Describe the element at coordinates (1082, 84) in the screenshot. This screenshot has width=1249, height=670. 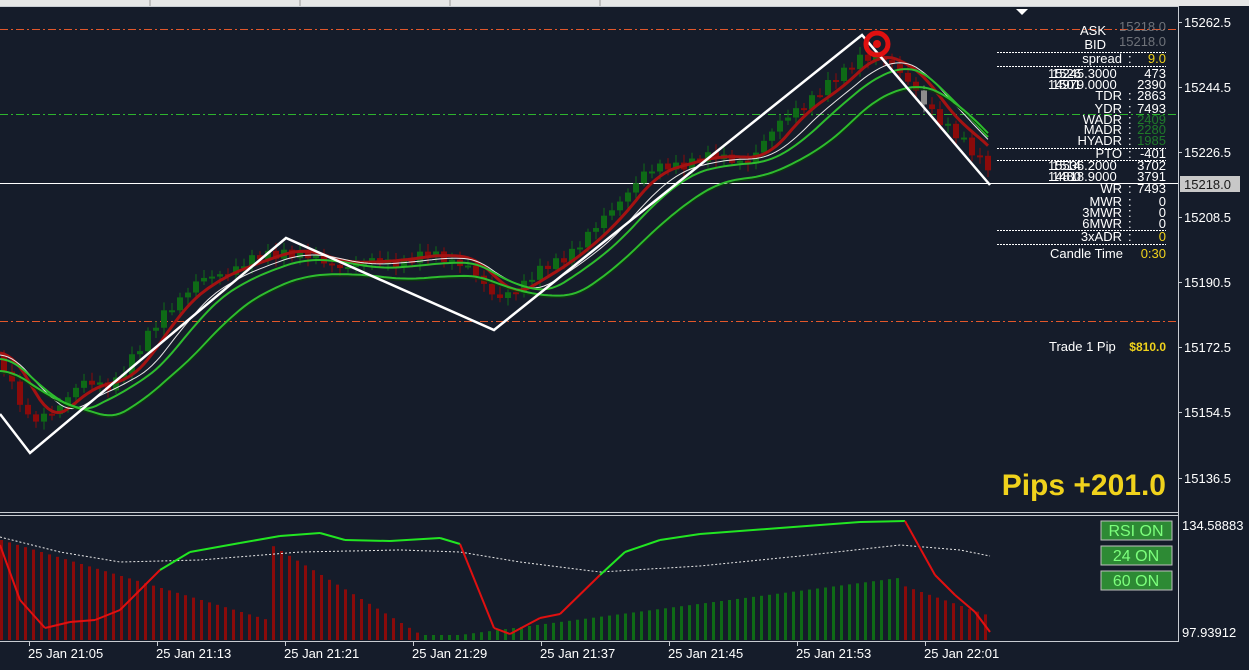
I see `stacked-garbled-label: 14979.0000` at that location.